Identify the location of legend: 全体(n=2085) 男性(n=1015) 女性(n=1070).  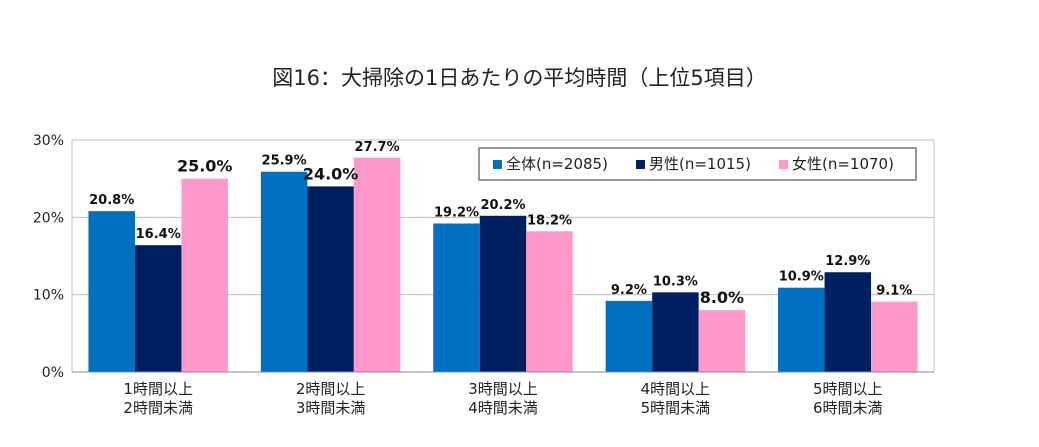
(697, 164).